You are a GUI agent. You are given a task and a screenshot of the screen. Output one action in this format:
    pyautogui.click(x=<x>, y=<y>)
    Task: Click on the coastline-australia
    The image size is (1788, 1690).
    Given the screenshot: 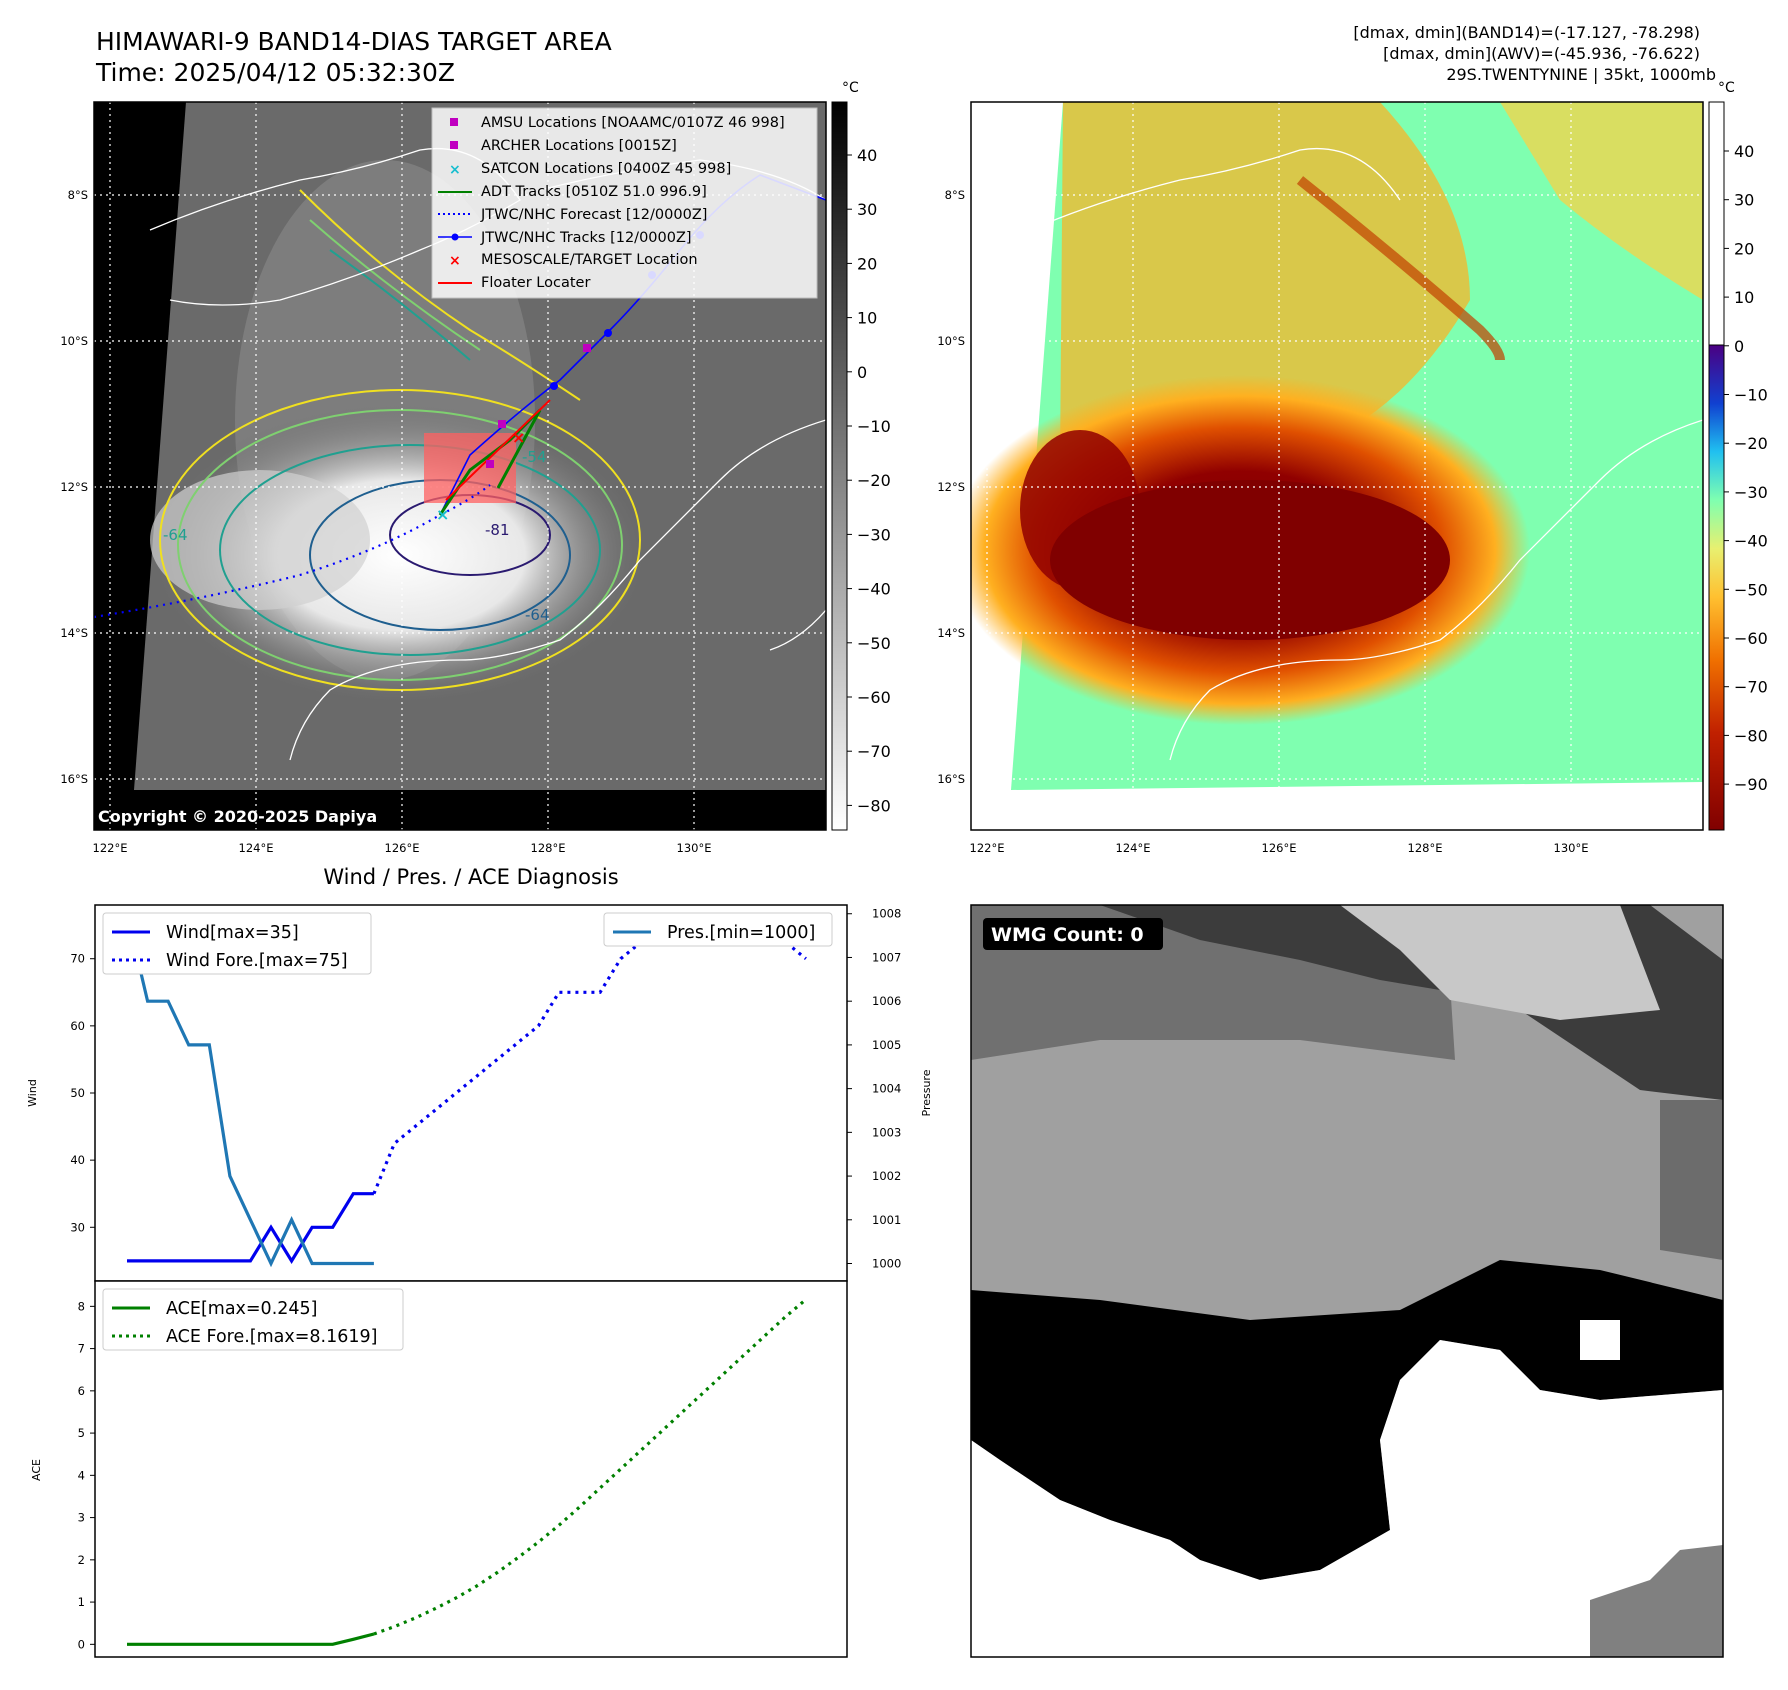 What is the action you would take?
    pyautogui.click(x=557, y=590)
    